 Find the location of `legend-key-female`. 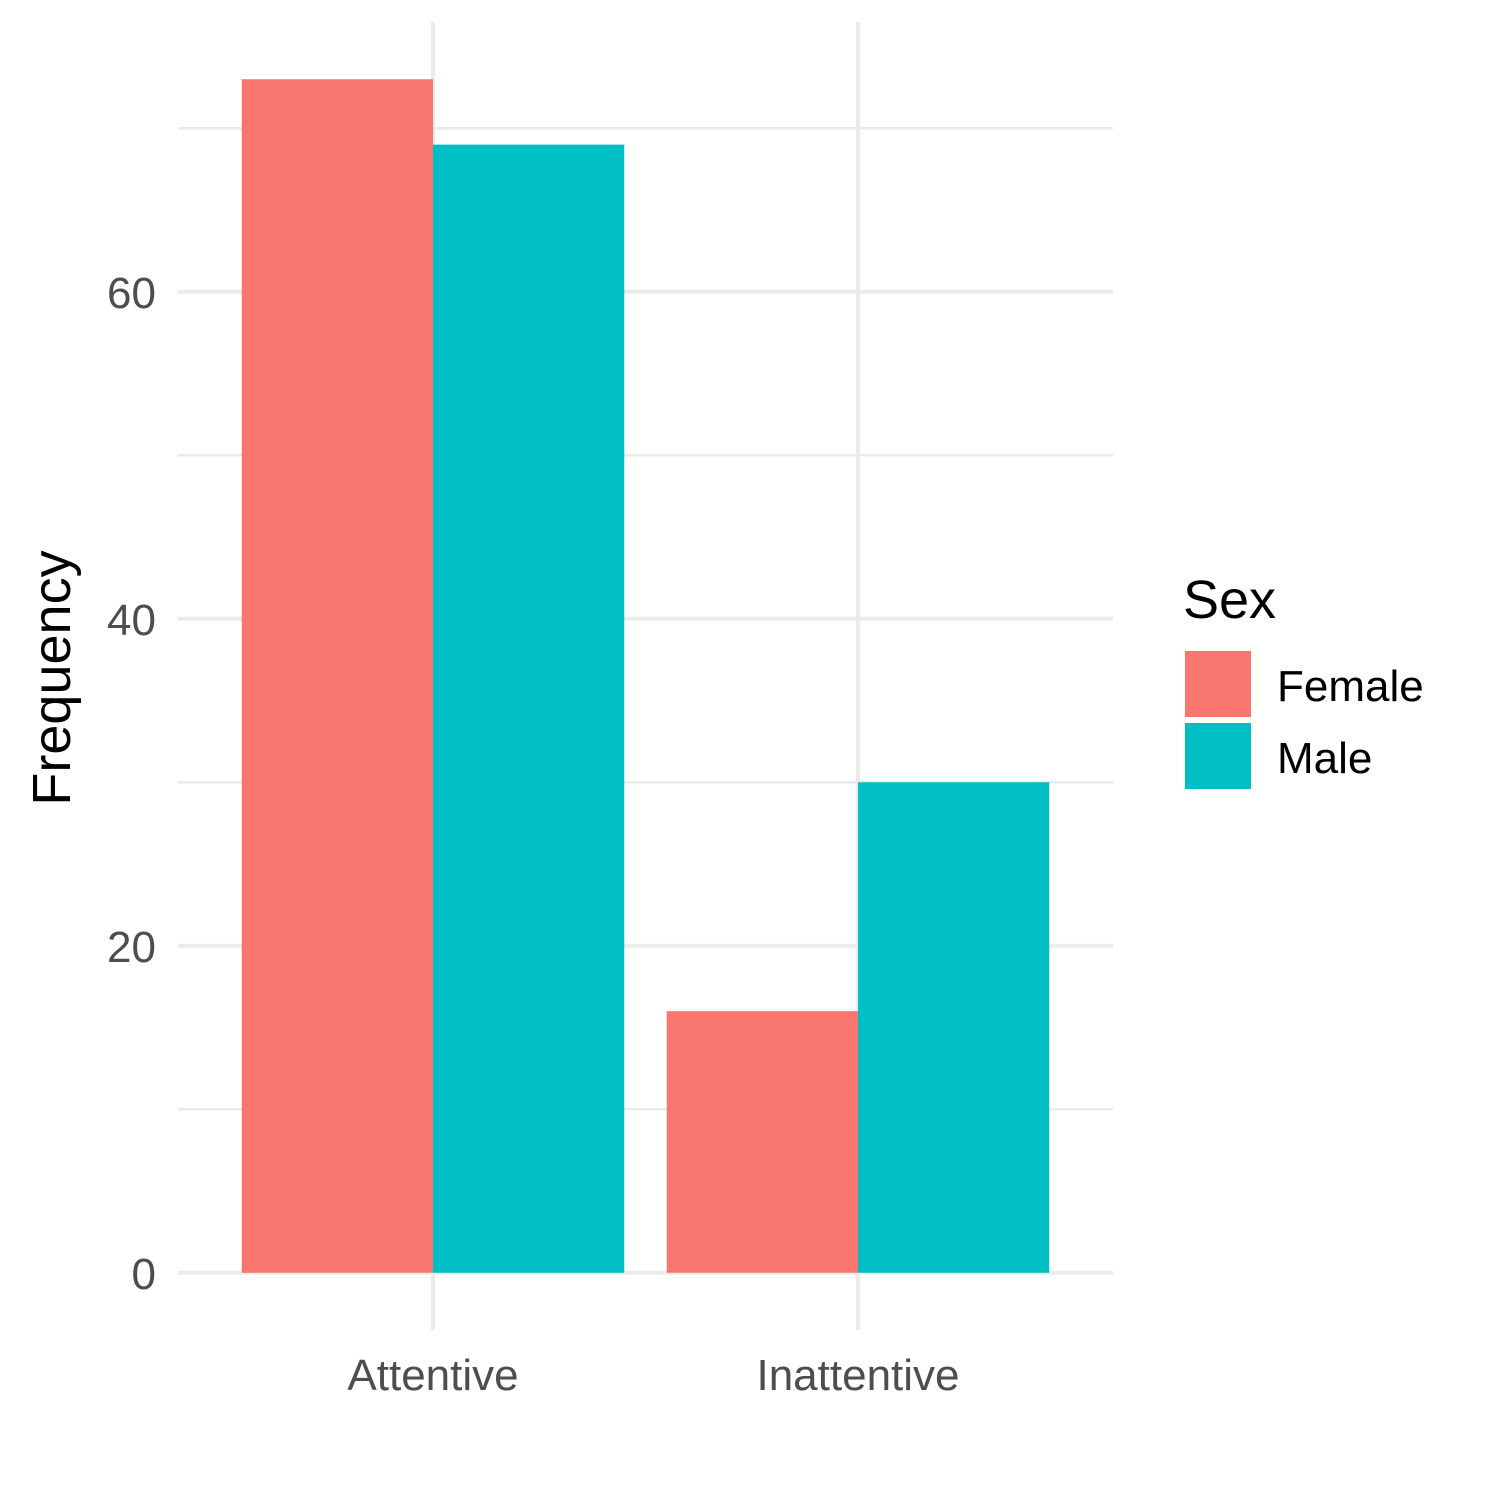

legend-key-female is located at coordinates (1218, 684).